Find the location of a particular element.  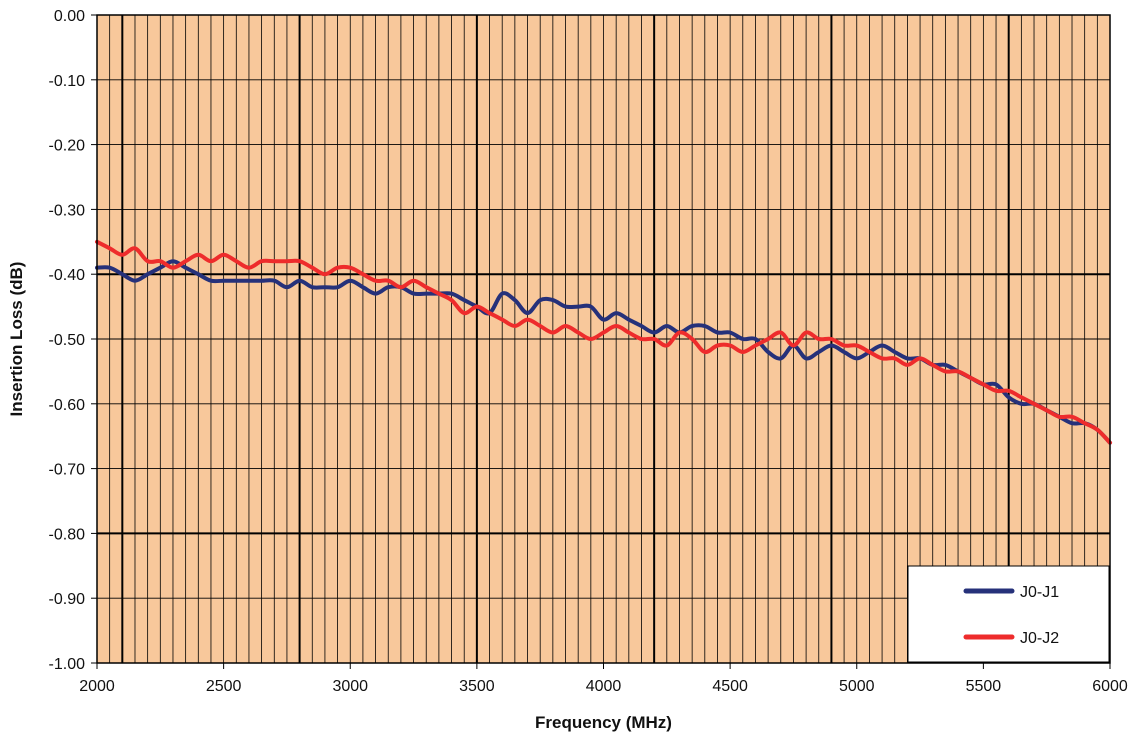

y-tick-label: -0.90 is located at coordinates (67, 599).